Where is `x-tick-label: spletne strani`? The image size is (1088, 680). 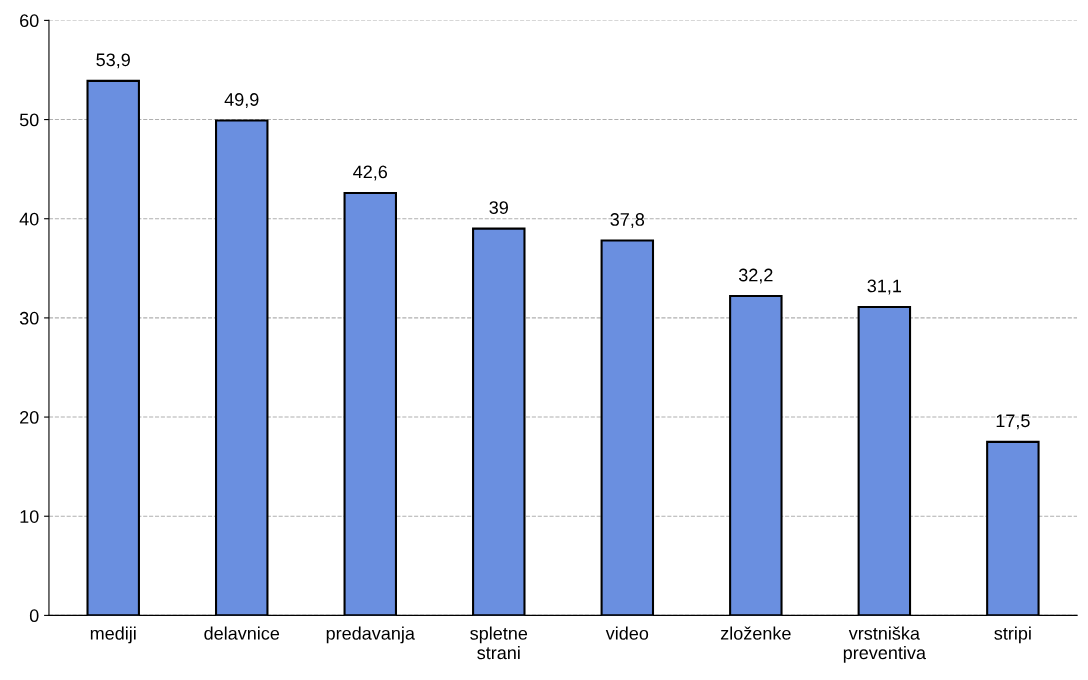
x-tick-label: spletne strani is located at coordinates (499, 643).